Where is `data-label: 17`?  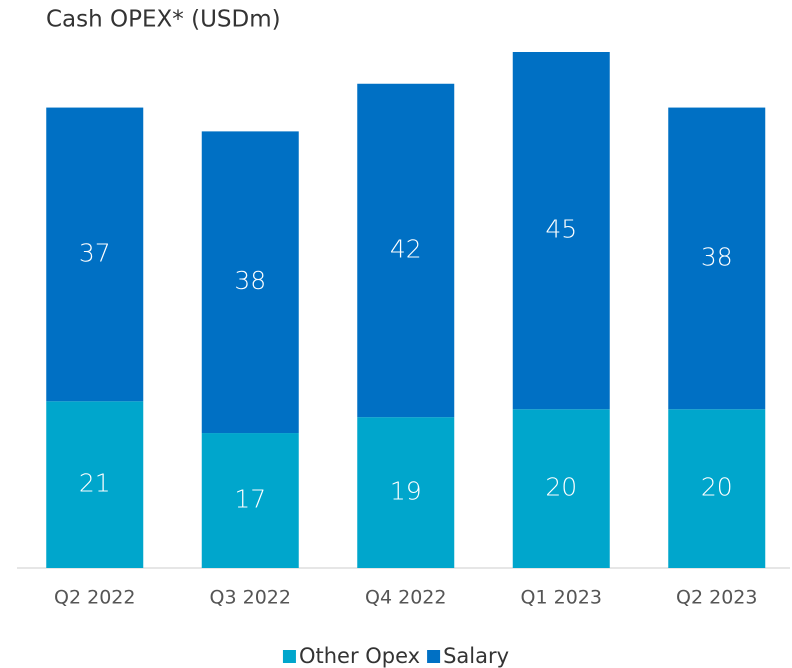
data-label: 17 is located at coordinates (250, 499).